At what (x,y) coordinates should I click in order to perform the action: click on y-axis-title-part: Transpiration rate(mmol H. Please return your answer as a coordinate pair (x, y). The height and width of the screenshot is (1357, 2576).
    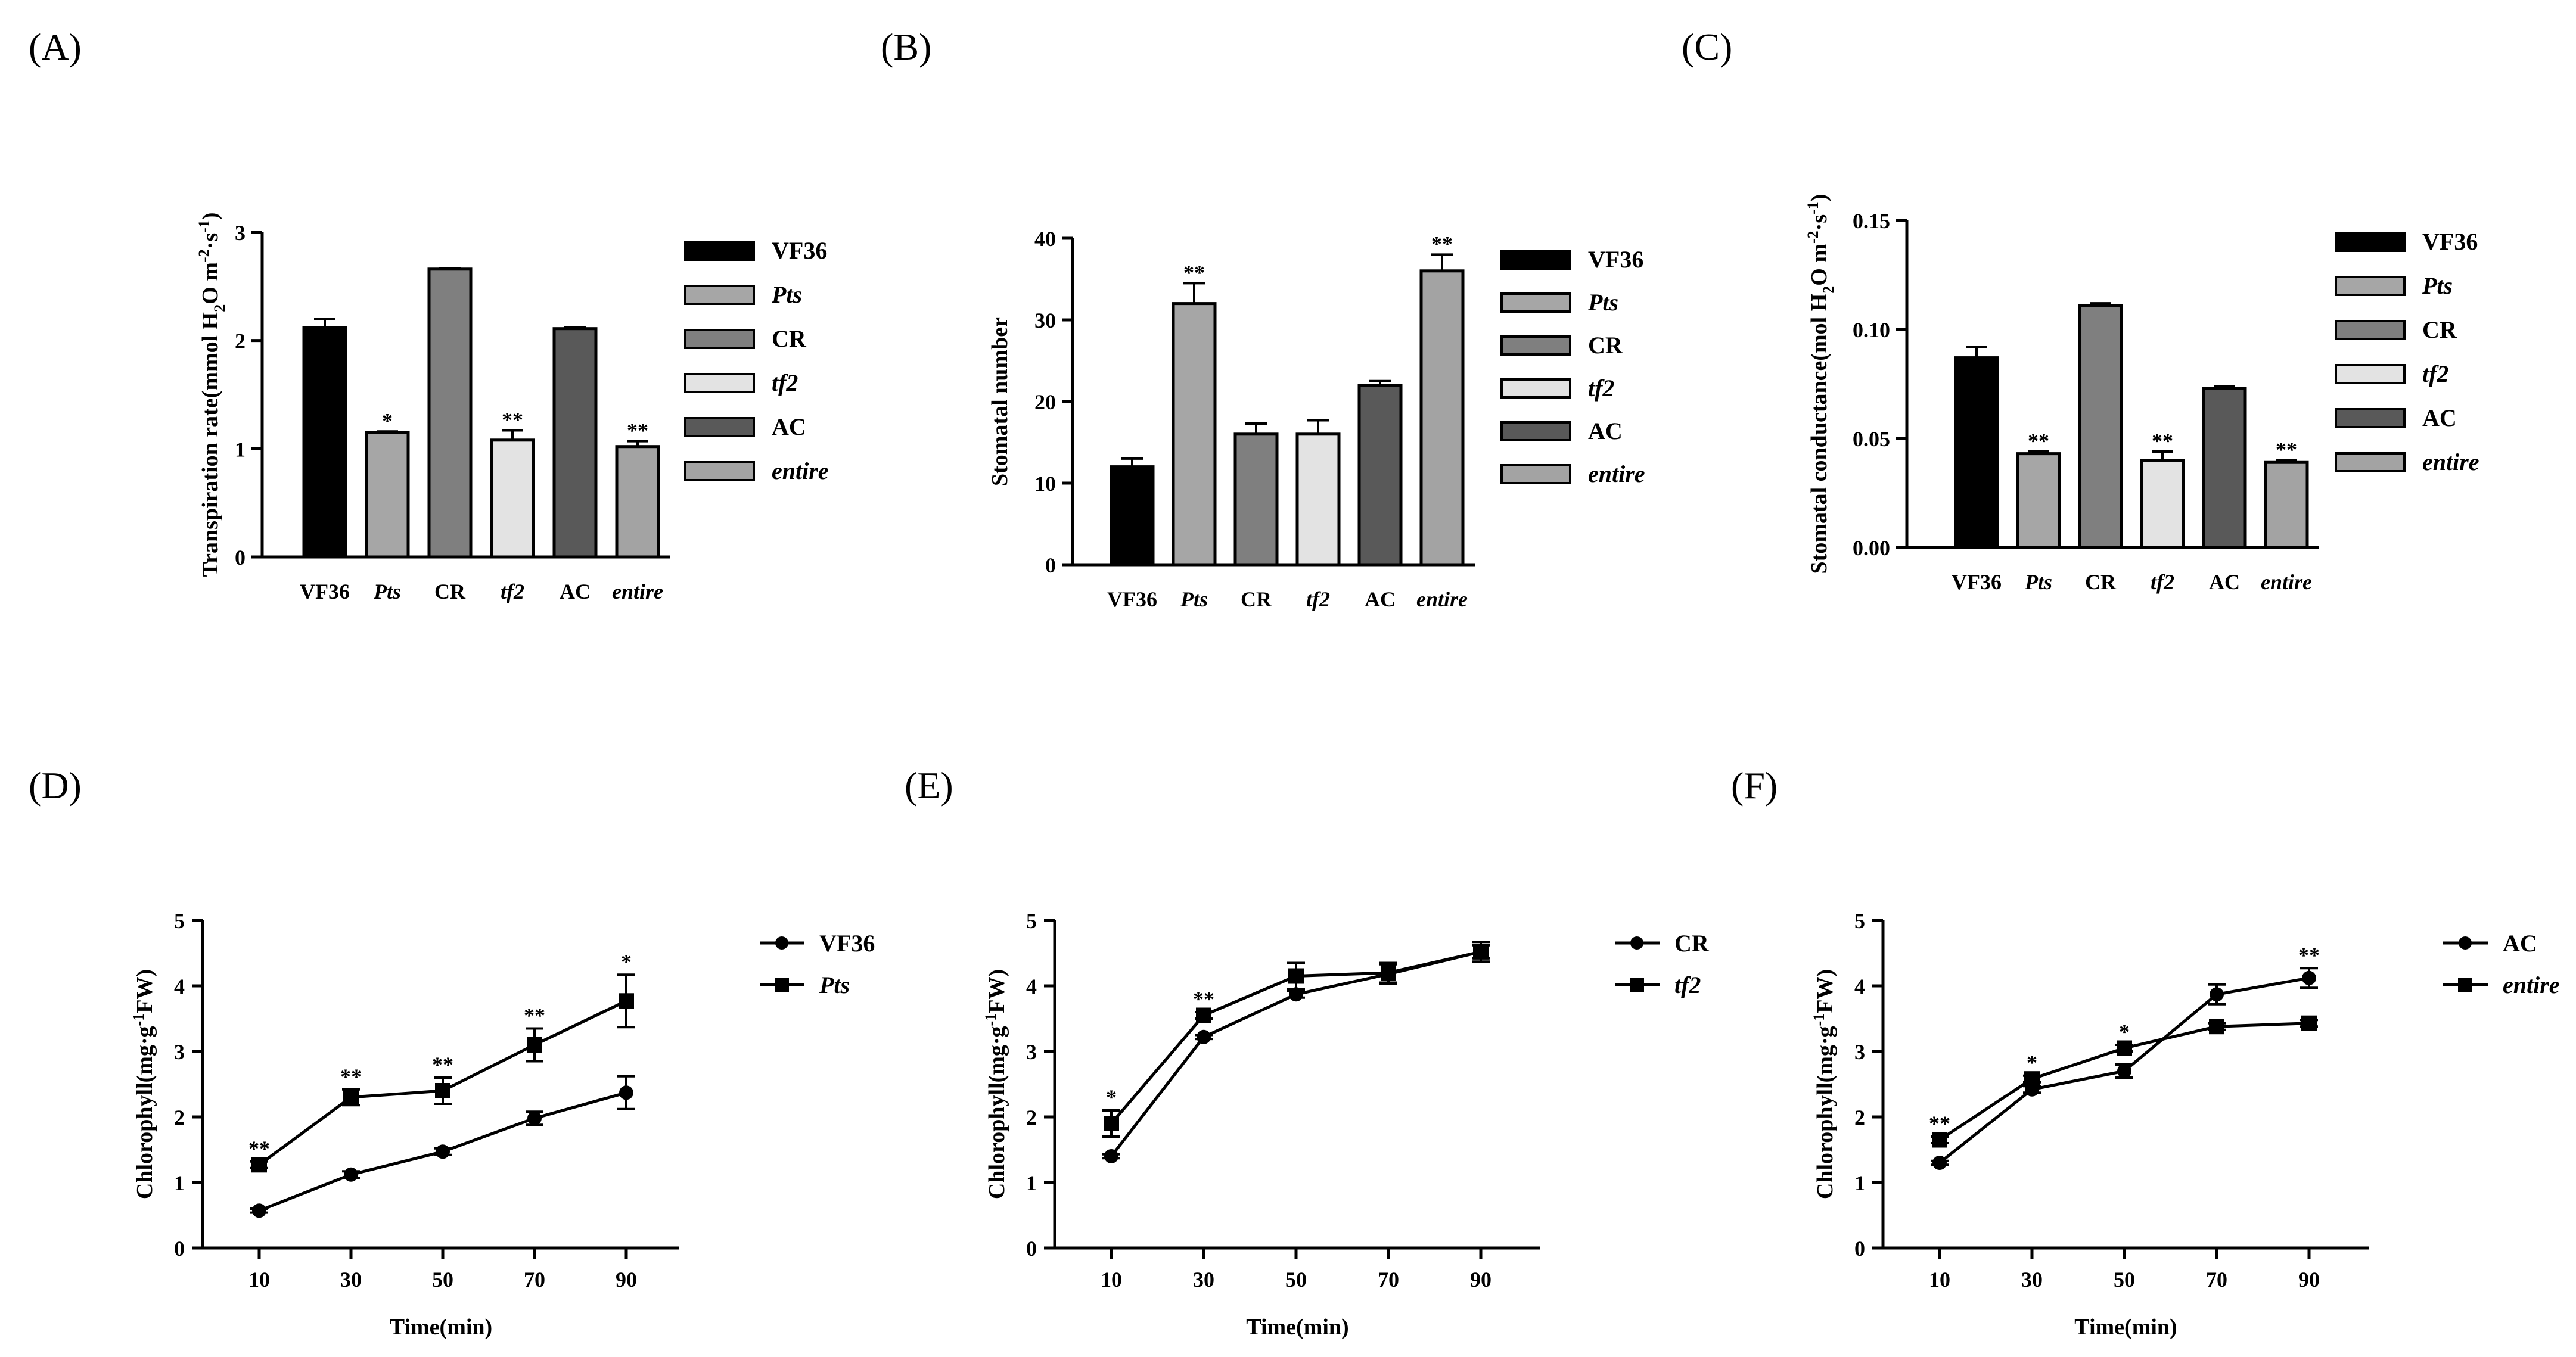
    Looking at the image, I should click on (210, 445).